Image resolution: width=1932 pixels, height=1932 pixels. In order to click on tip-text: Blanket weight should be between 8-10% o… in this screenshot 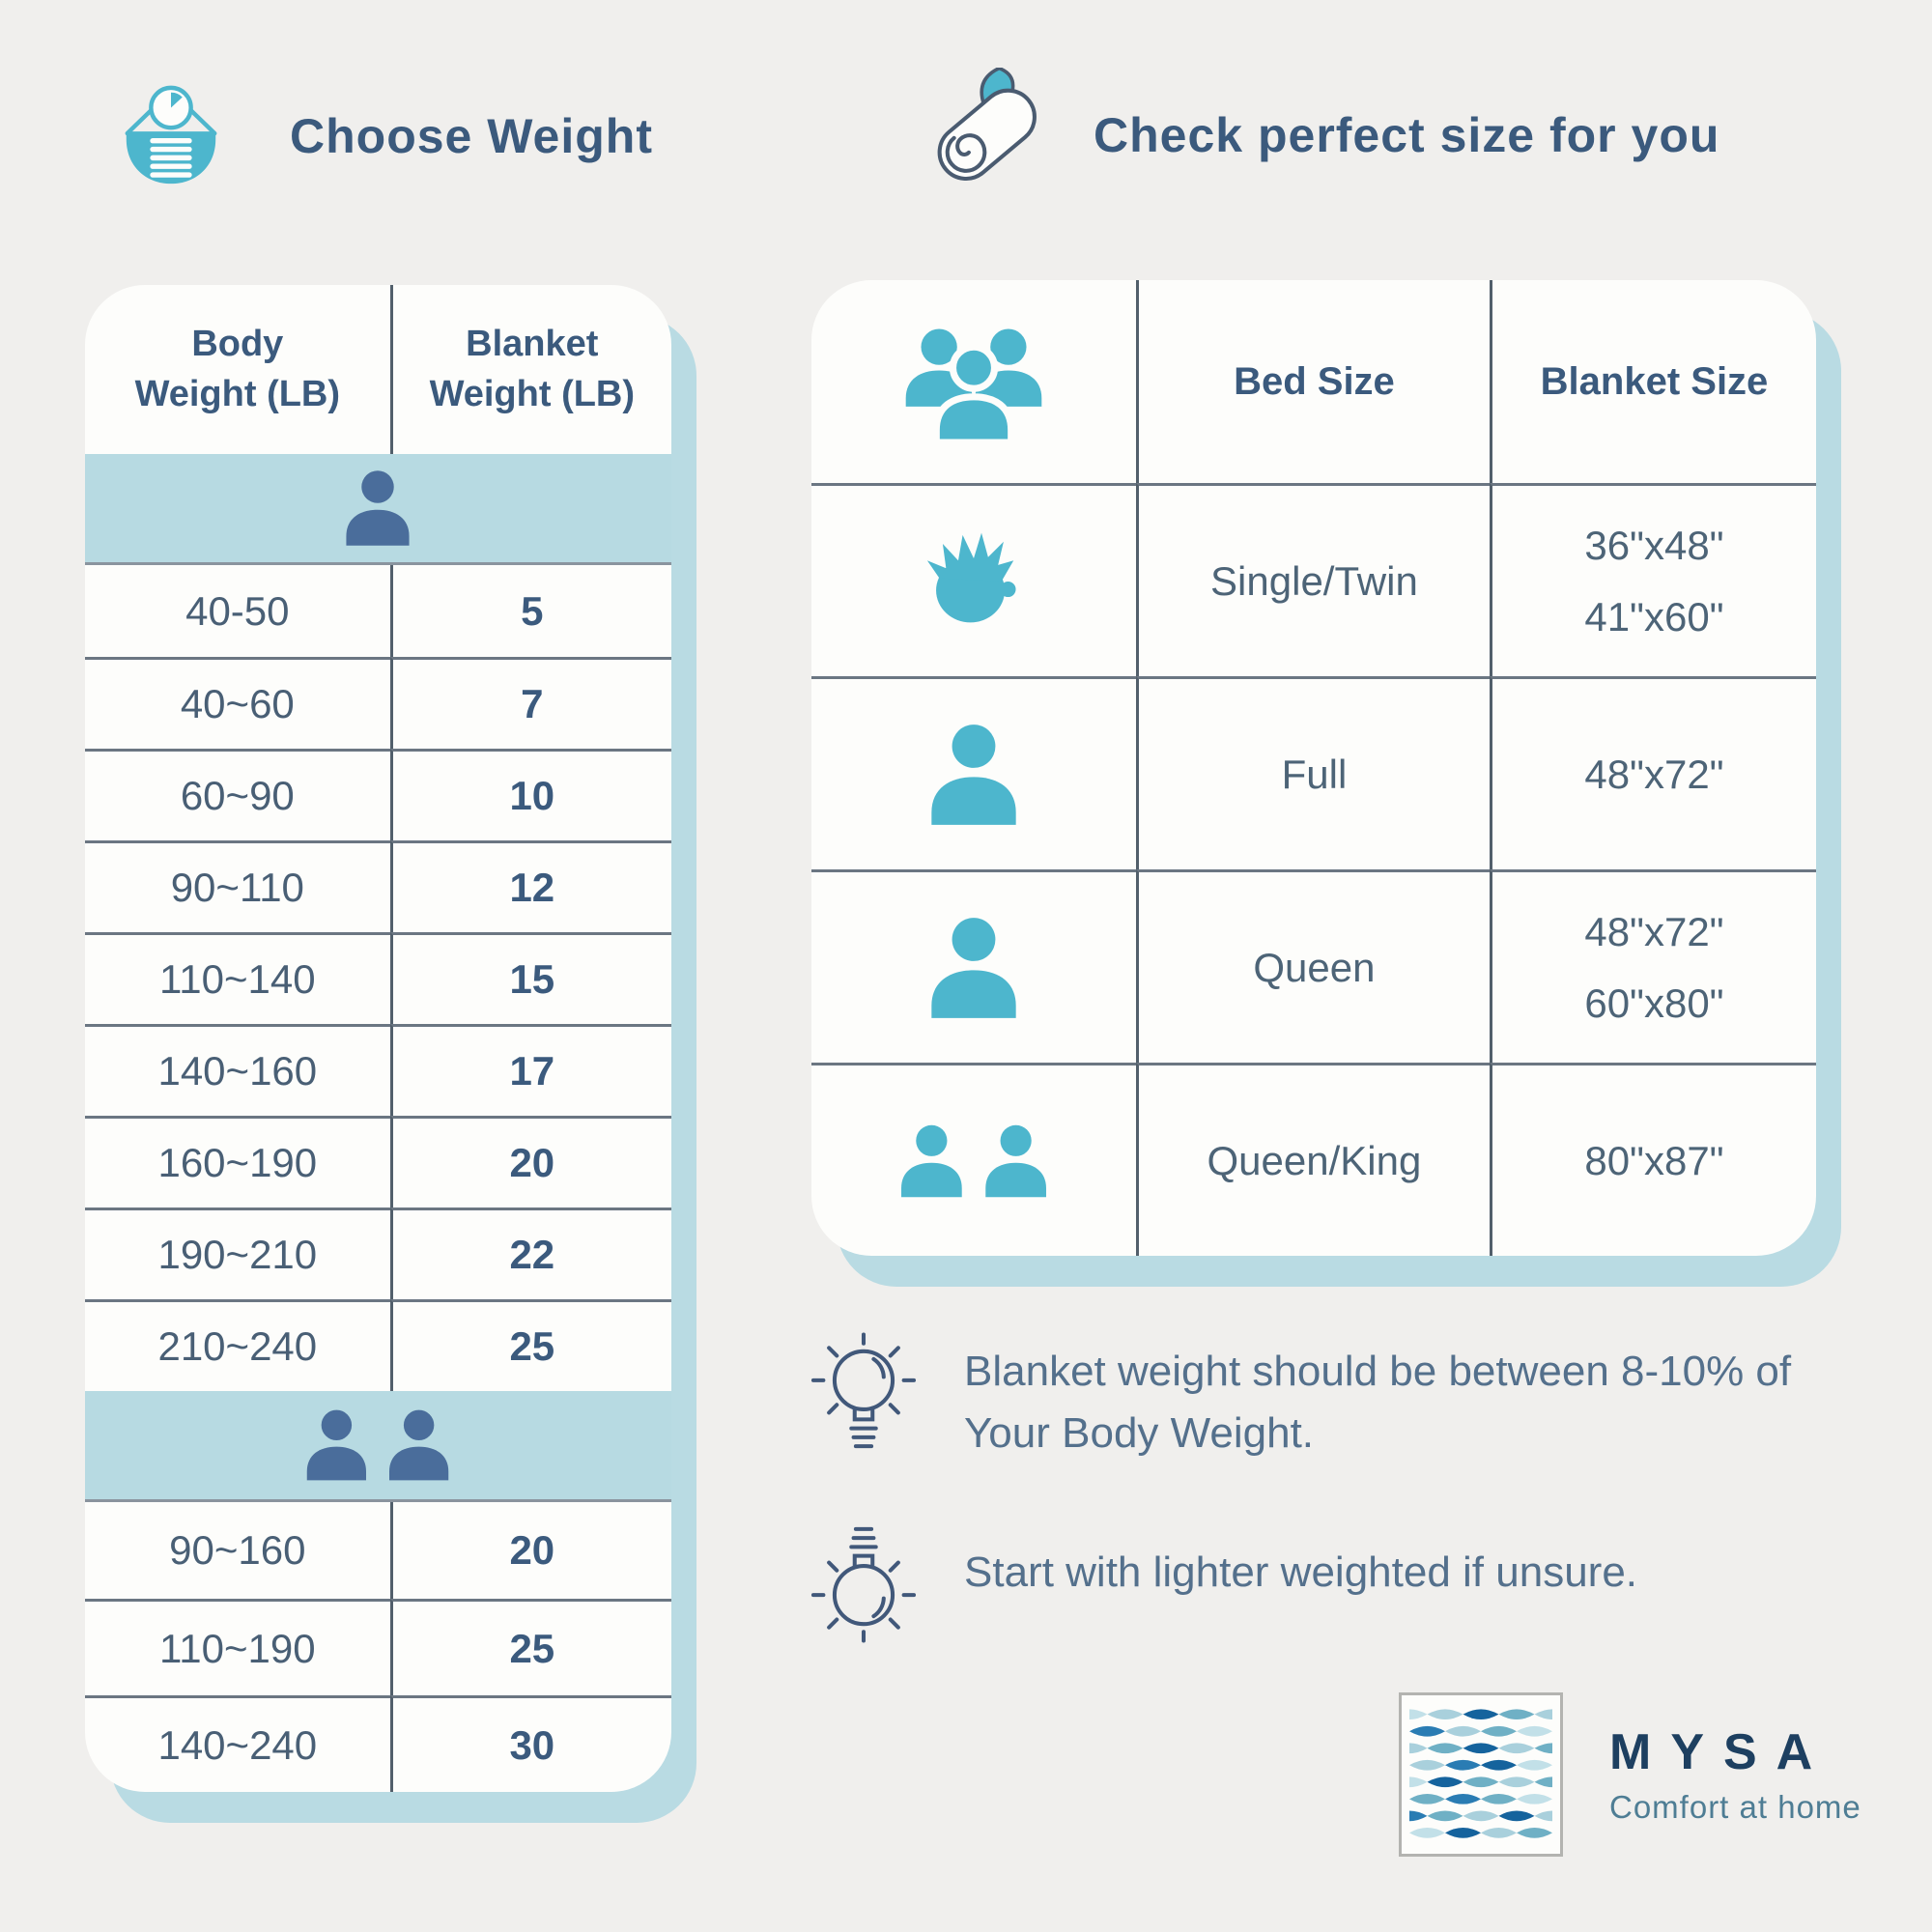, I will do `click(1378, 1402)`.